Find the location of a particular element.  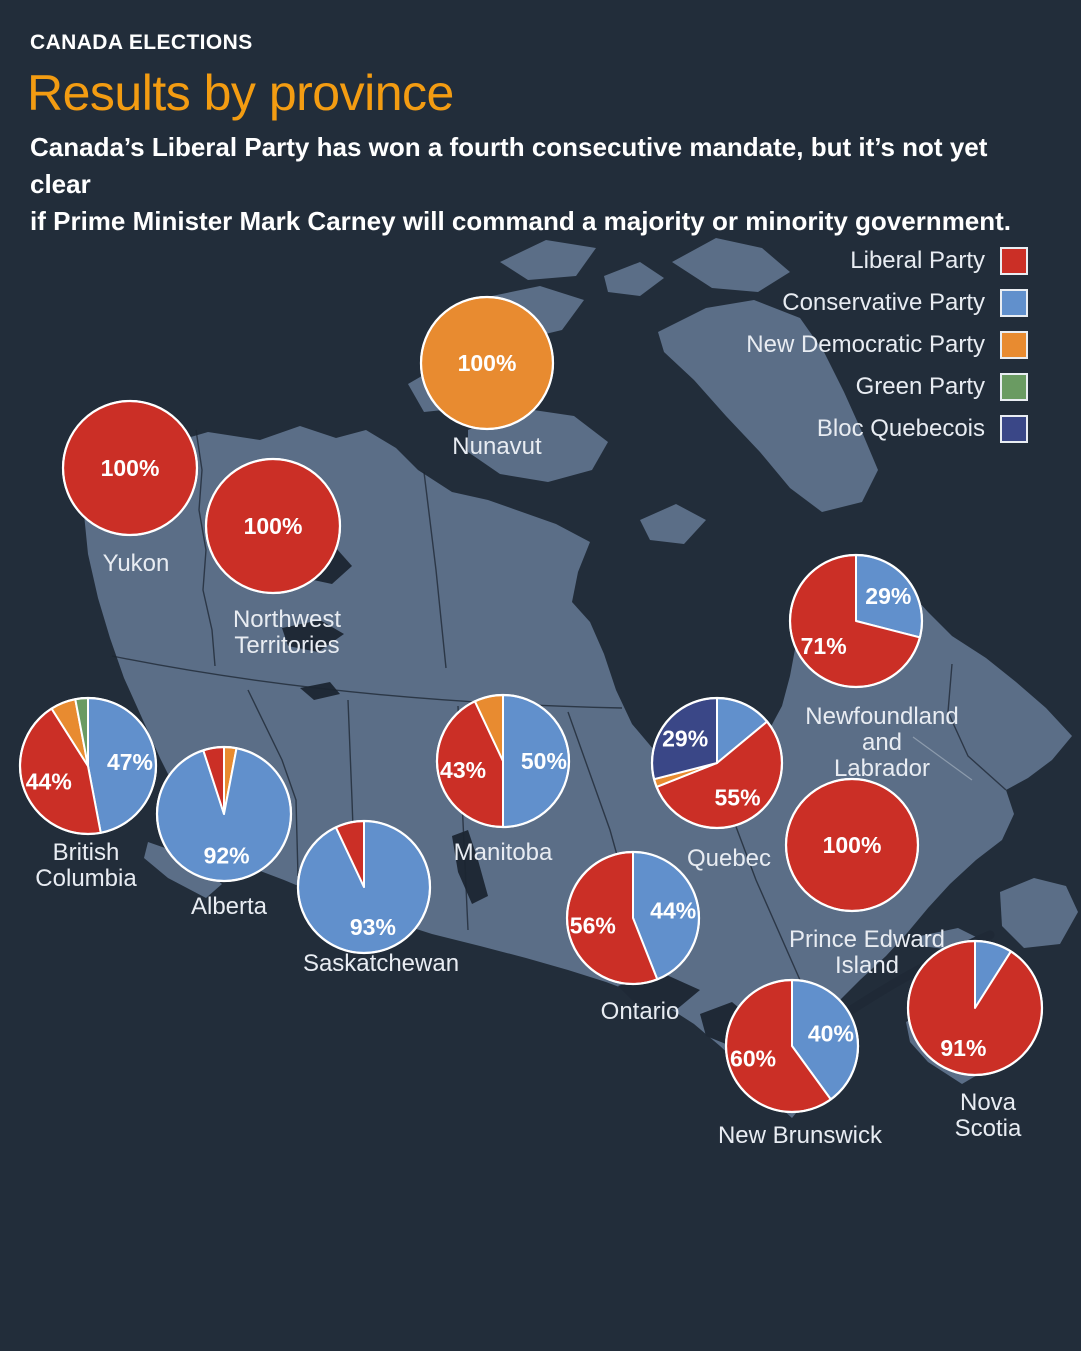

newfoundland-pointer-line is located at coordinates (942, 758).